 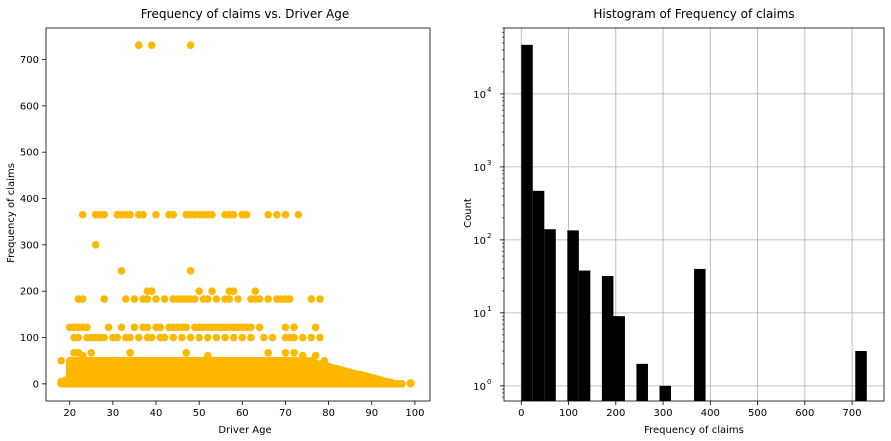 What do you see at coordinates (199, 413) in the screenshot?
I see `scatter-x-tick-label: 50` at bounding box center [199, 413].